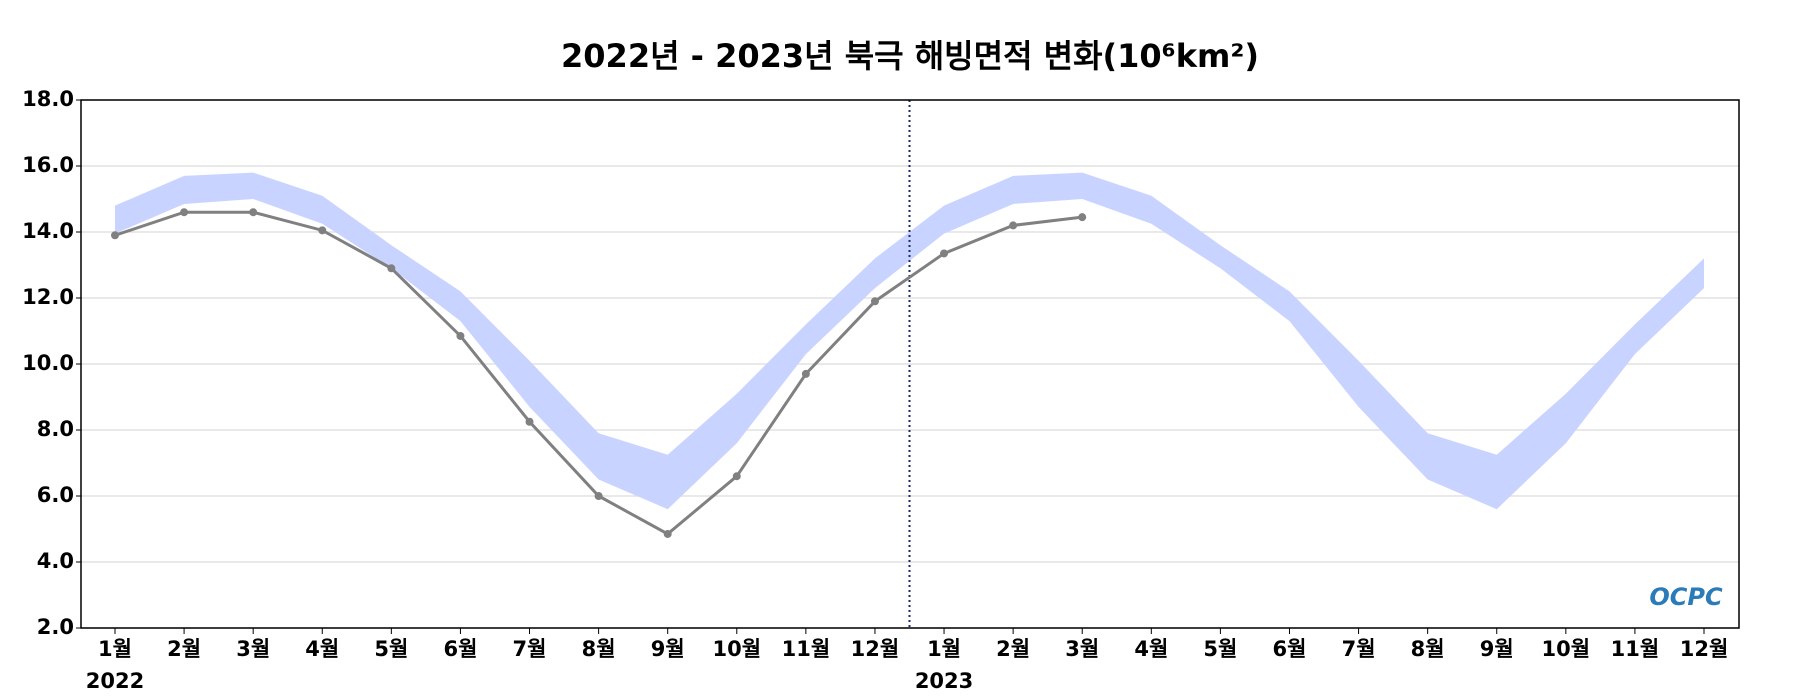  What do you see at coordinates (48, 99) in the screenshot?
I see `y-tick-label: 18.0` at bounding box center [48, 99].